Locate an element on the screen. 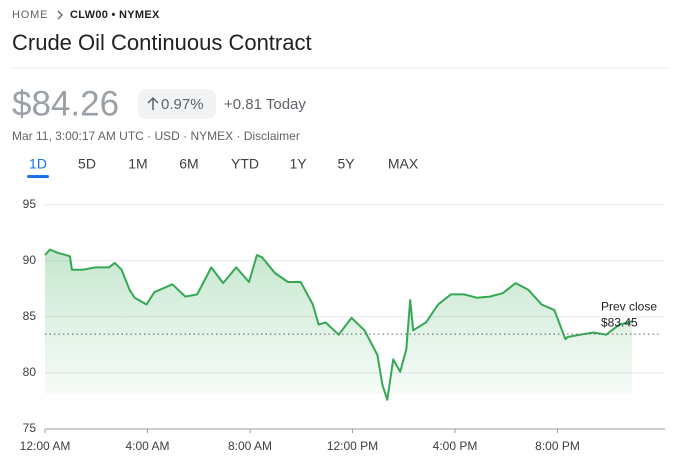  breadcrumb-home: HOME is located at coordinates (30, 15).